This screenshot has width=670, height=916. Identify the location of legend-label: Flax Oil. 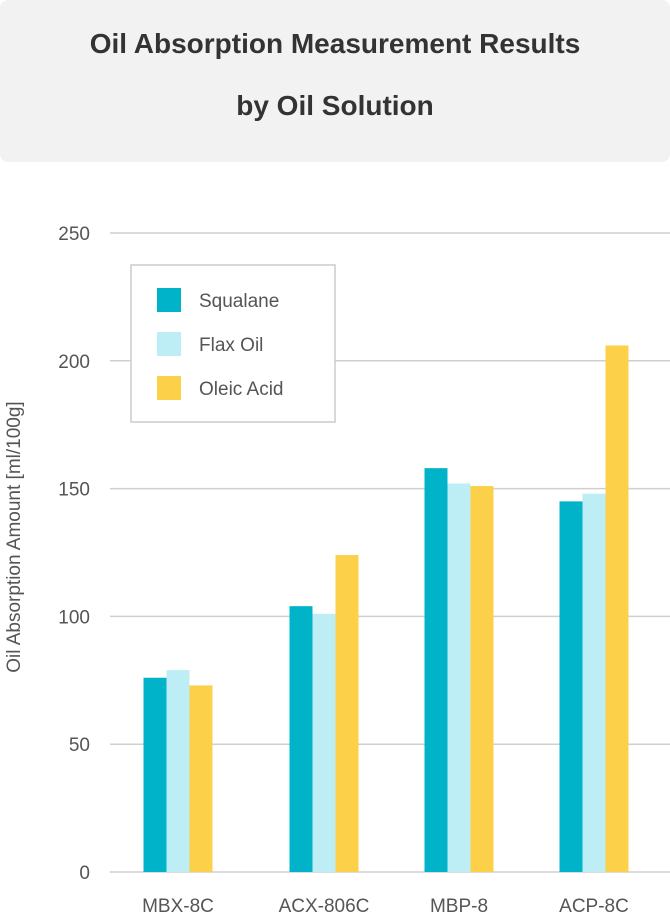
(231, 345).